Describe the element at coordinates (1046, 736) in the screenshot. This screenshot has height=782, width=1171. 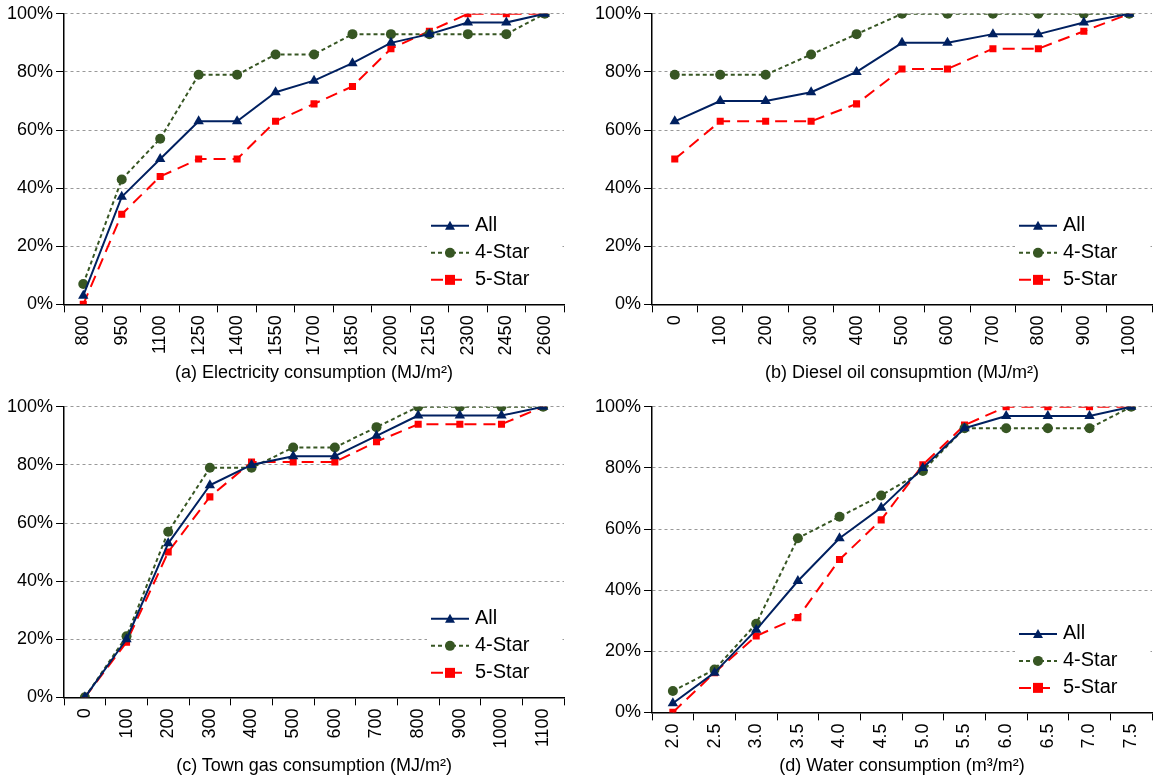
I see `x-tick-label: 6.5` at that location.